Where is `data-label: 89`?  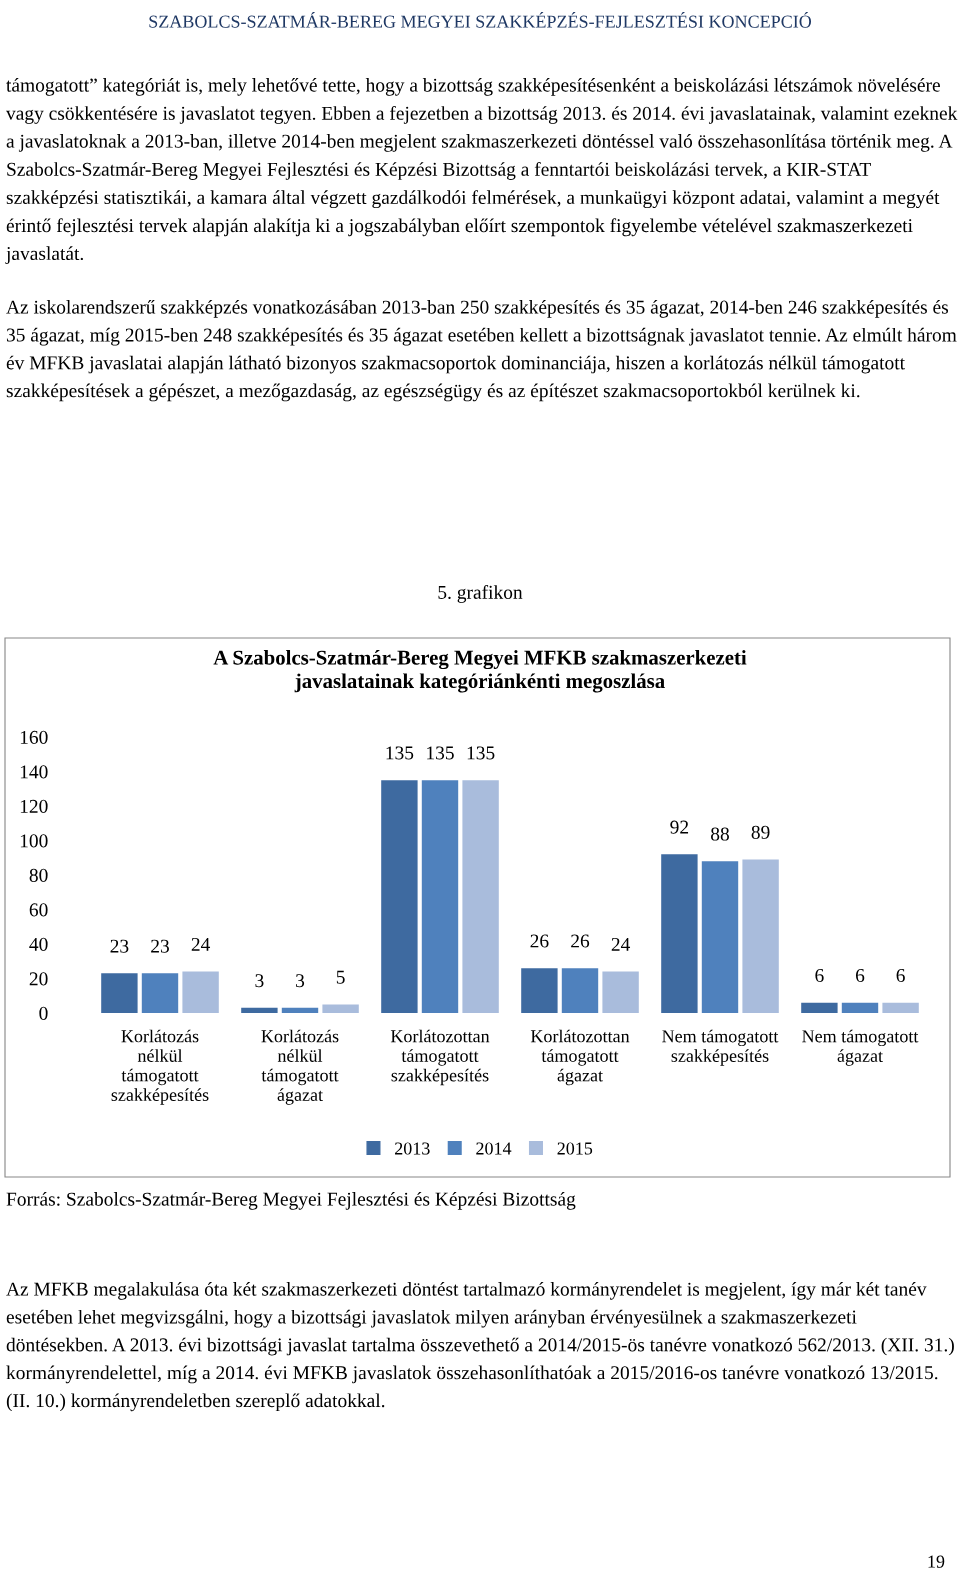 data-label: 89 is located at coordinates (760, 832).